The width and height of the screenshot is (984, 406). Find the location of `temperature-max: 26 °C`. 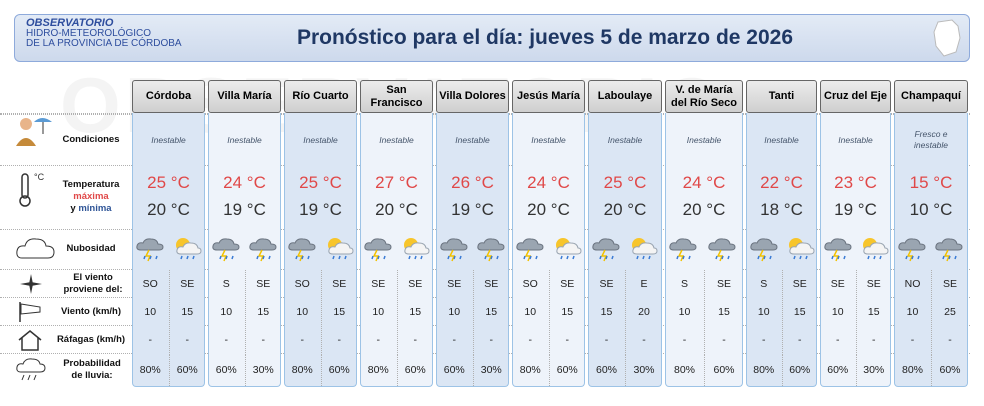

temperature-max: 26 °C is located at coordinates (472, 182).